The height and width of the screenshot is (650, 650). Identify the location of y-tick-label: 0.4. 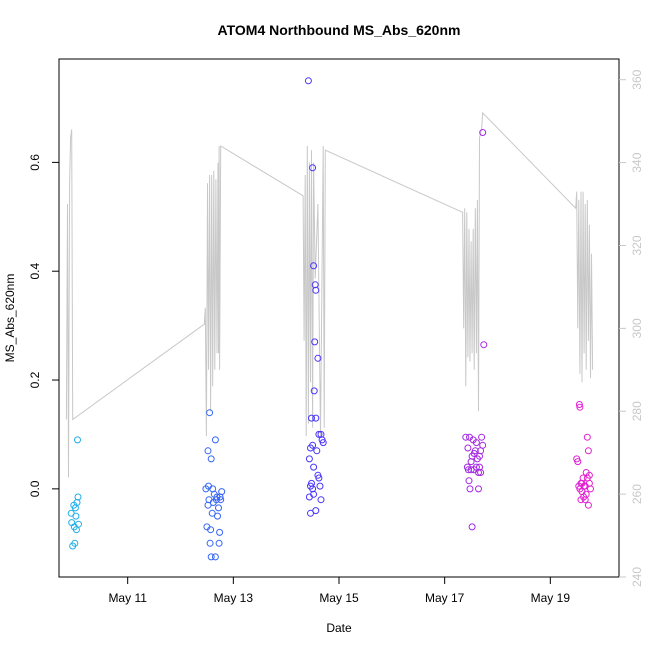
(35, 271).